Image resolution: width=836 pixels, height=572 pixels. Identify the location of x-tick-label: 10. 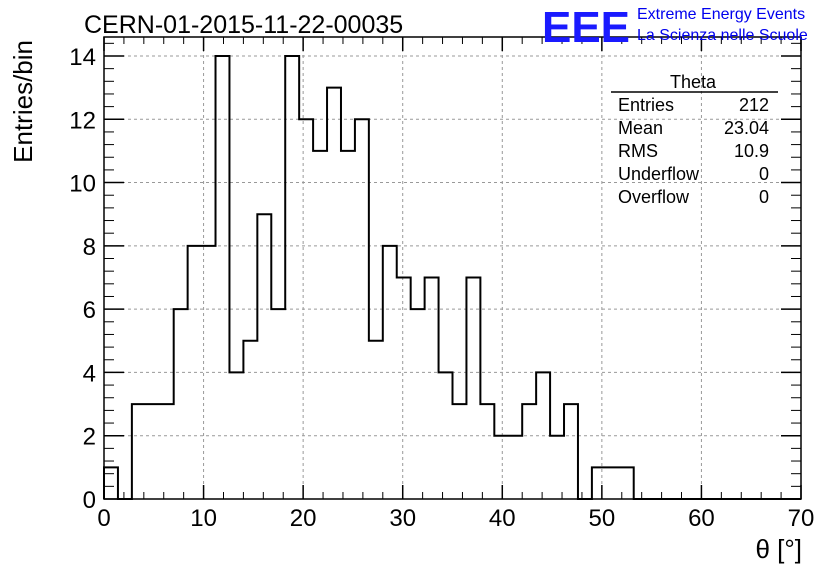
(203, 518).